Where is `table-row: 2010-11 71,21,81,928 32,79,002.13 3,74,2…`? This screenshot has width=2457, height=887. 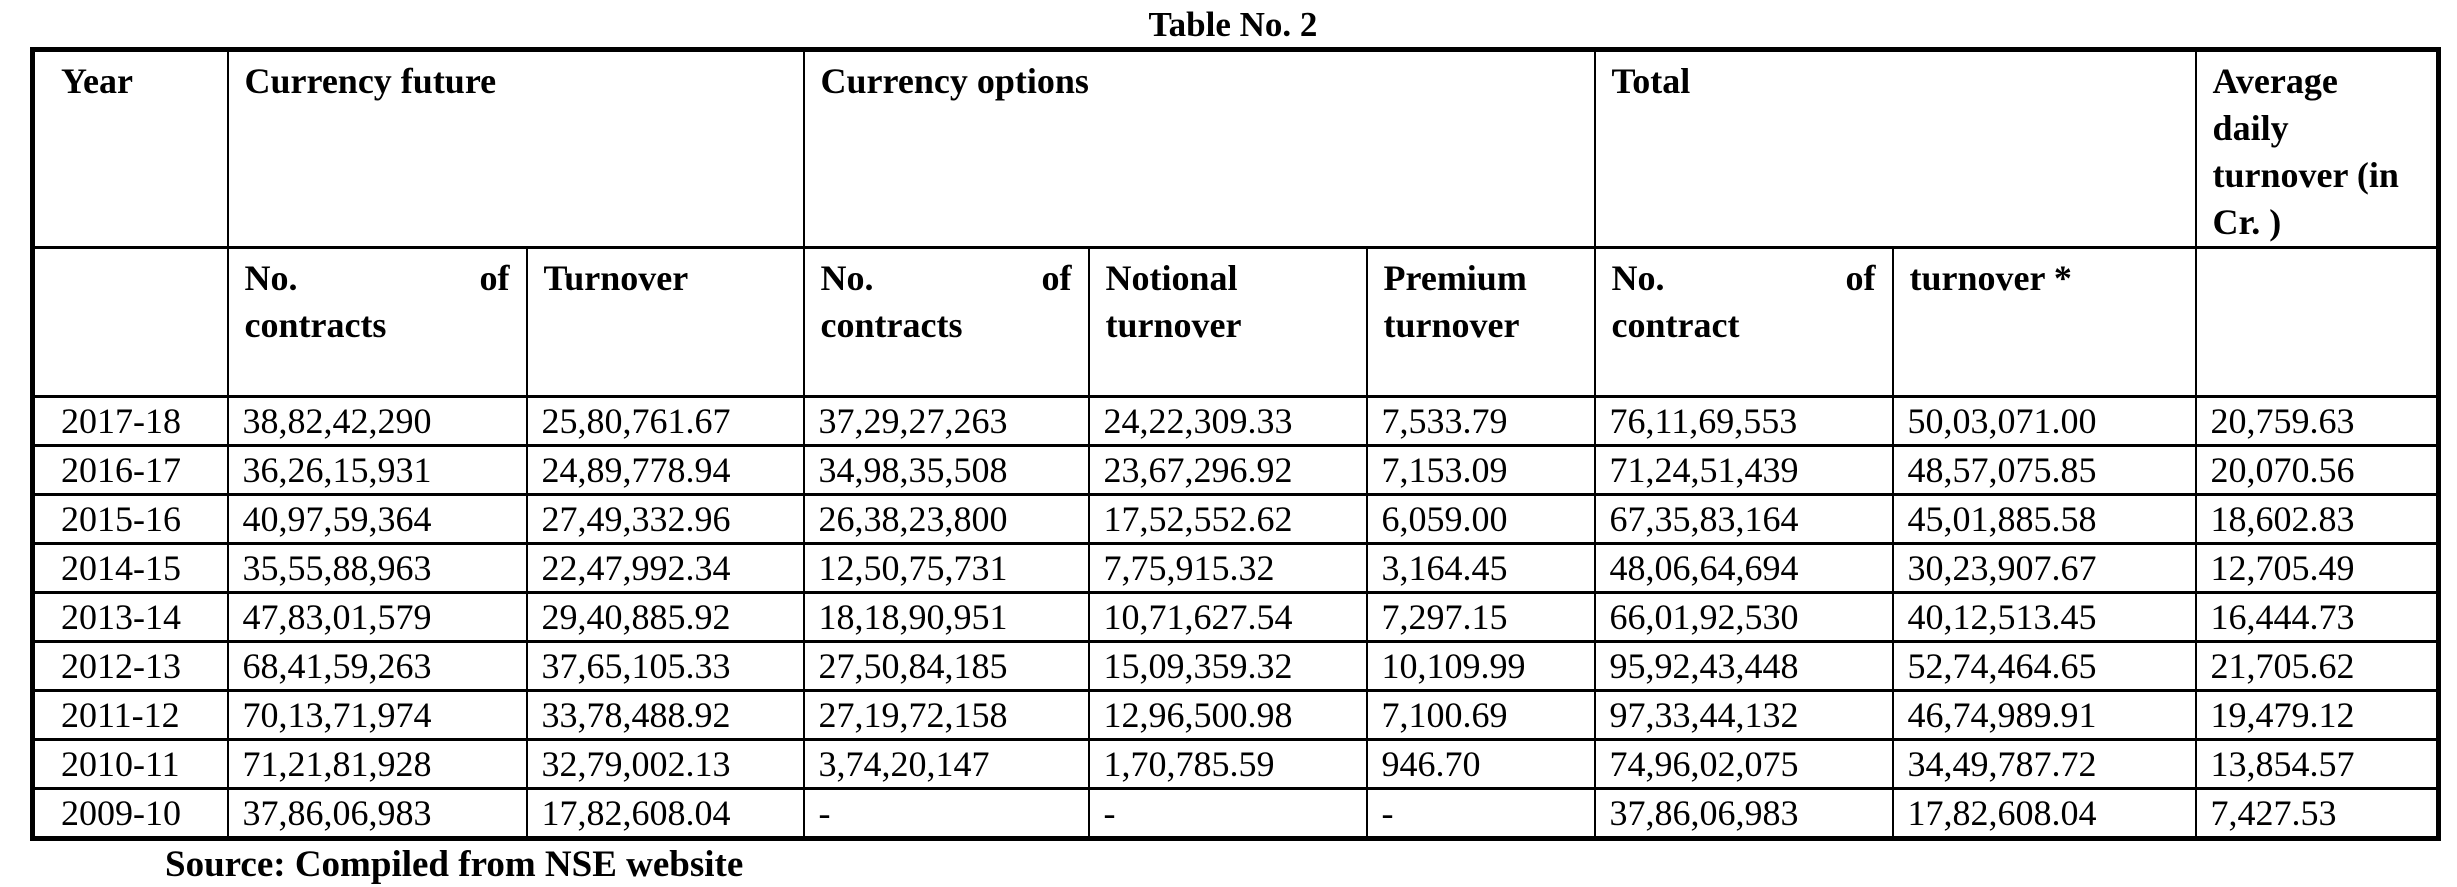
table-row: 2010-11 71,21,81,928 32,79,002.13 3,74,2… is located at coordinates (1235, 764).